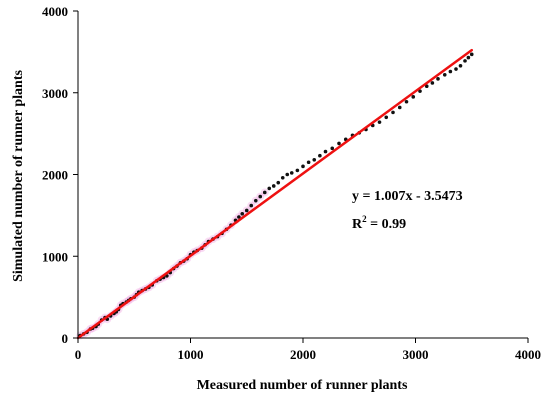  I want to click on r-squared-value: = 0.99, so click(386, 224).